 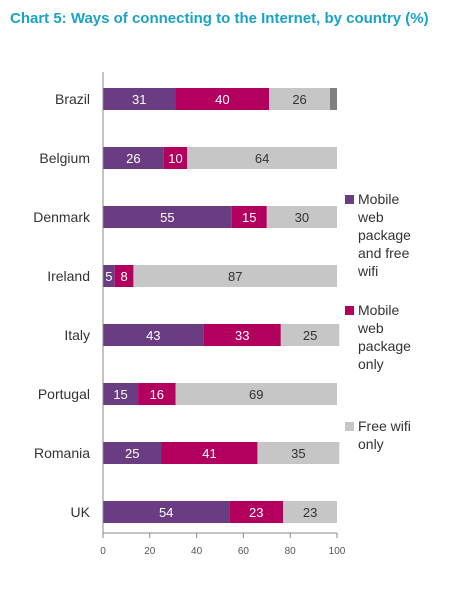 I want to click on data-label: 55, so click(x=167, y=217).